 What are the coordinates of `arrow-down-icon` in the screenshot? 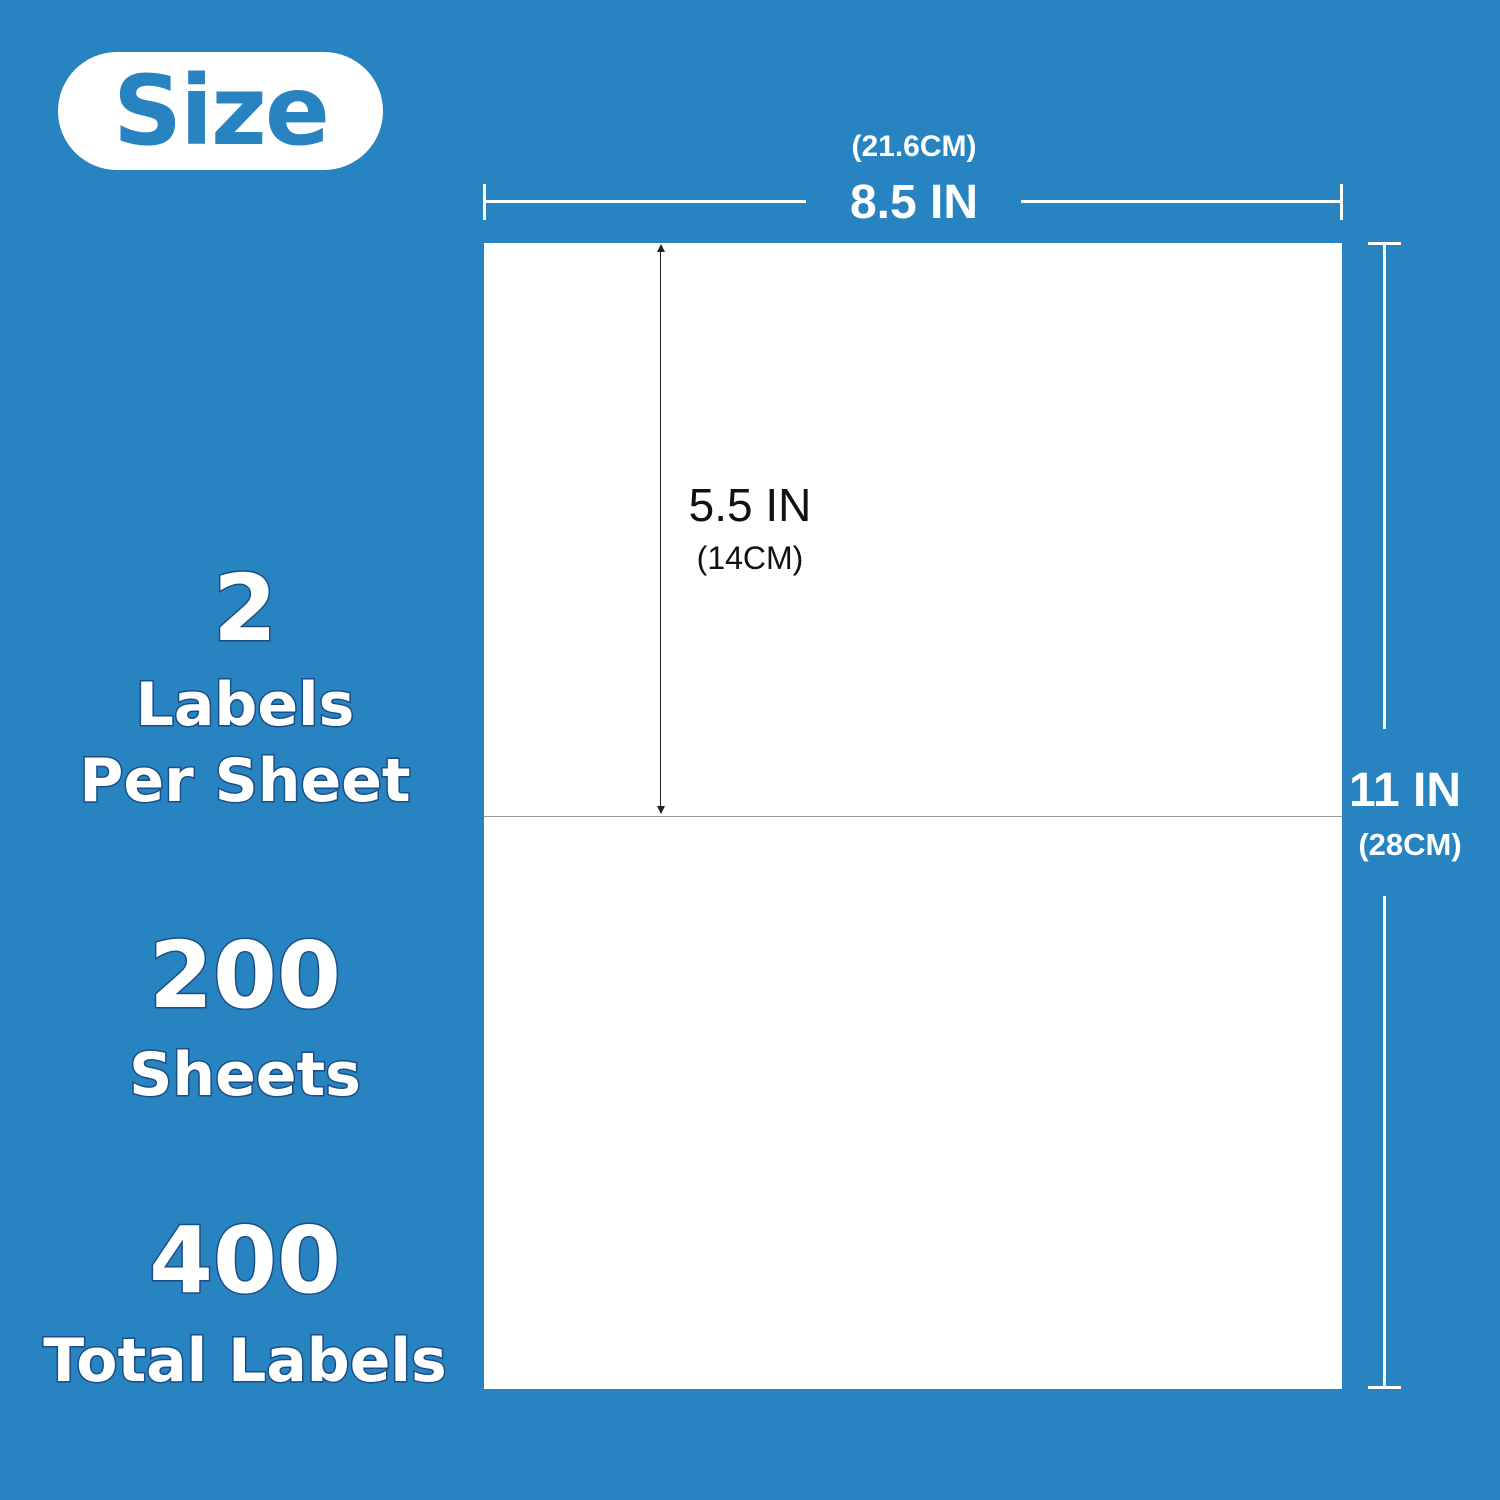 It's located at (661, 810).